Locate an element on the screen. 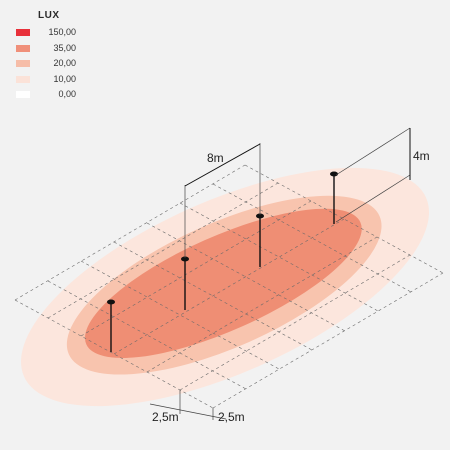 The height and width of the screenshot is (450, 450). legend-value: 0,00 is located at coordinates (67, 94).